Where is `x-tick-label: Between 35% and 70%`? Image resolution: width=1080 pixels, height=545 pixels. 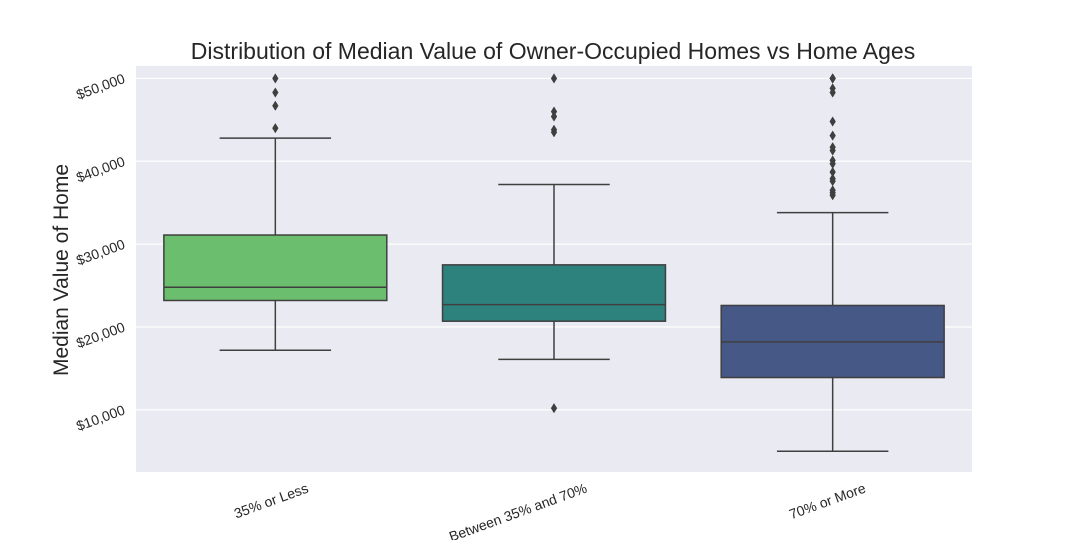
x-tick-label: Between 35% and 70% is located at coordinates (518, 510).